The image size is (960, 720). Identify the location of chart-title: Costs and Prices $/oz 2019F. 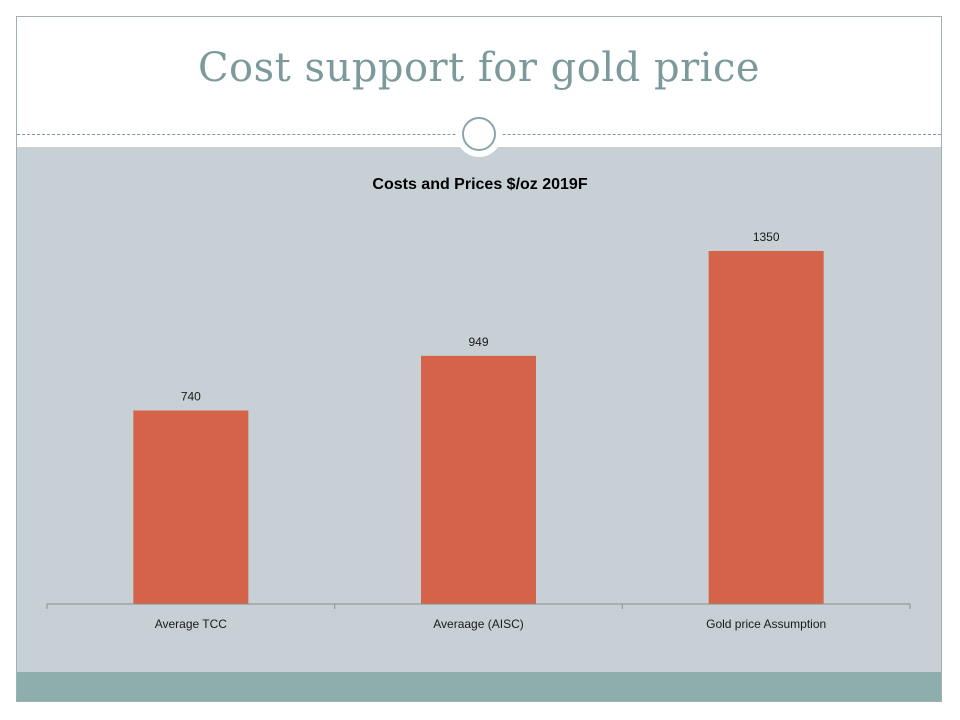
(479, 184).